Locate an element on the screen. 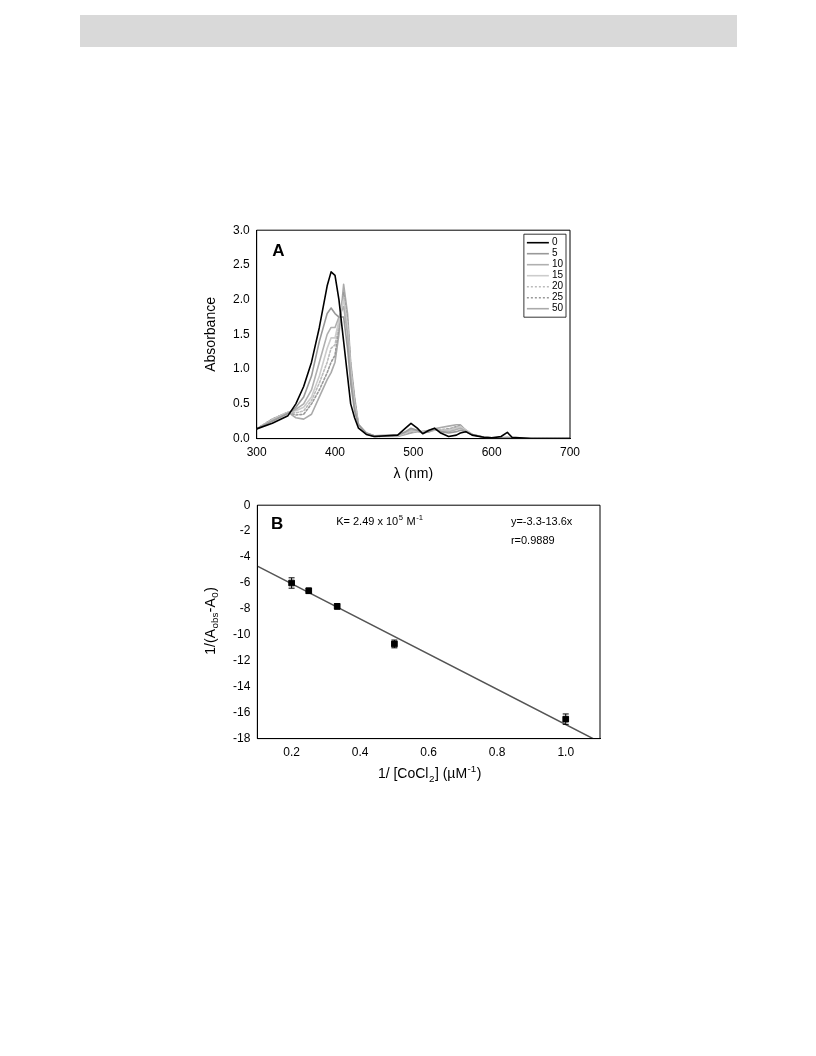 This screenshot has width=816, height=1056. legend-label: 0 is located at coordinates (554, 242).